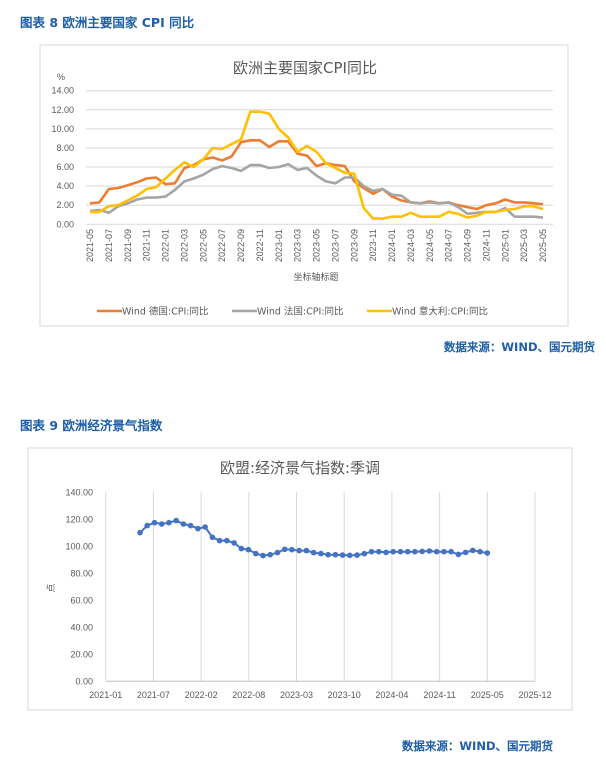 The width and height of the screenshot is (606, 761). I want to click on x-tick-label: 2023-05, so click(317, 245).